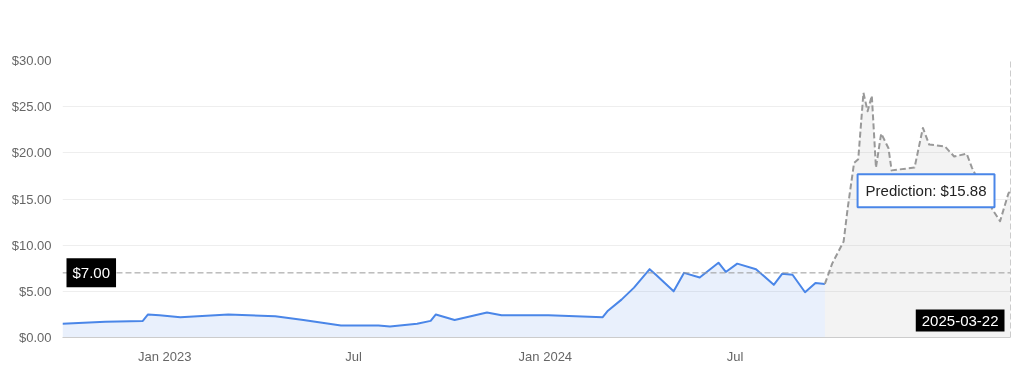  What do you see at coordinates (31, 60) in the screenshot?
I see `y-tick-label: $30.00` at bounding box center [31, 60].